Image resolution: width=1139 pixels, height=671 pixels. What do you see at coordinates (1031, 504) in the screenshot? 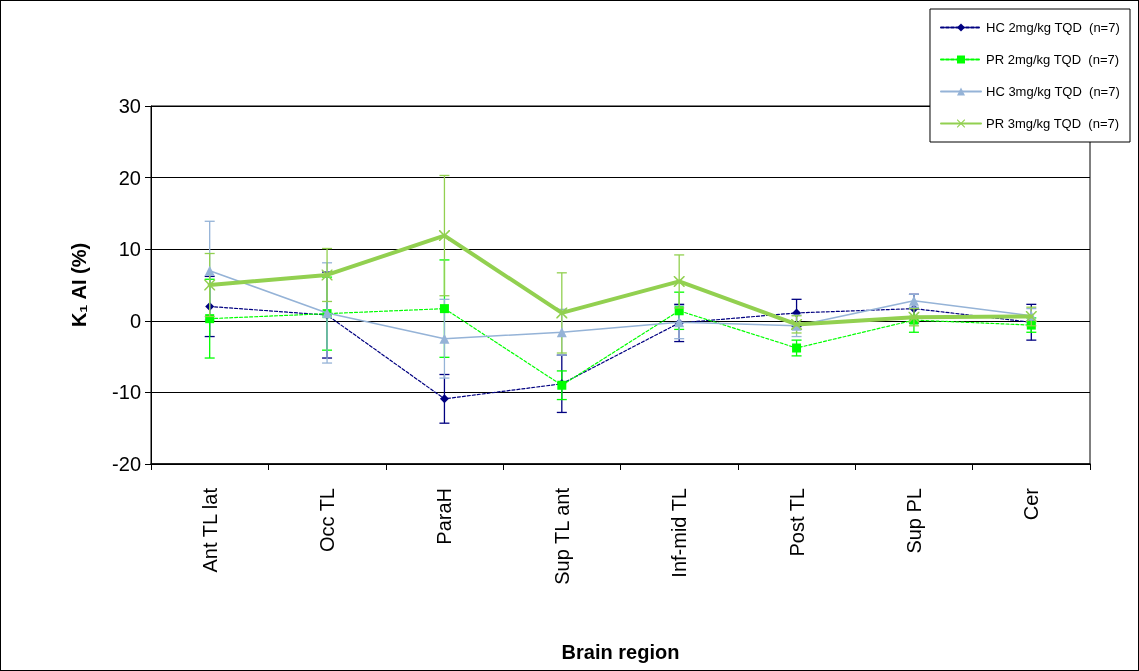
I see `x-tick-label: Cer` at bounding box center [1031, 504].